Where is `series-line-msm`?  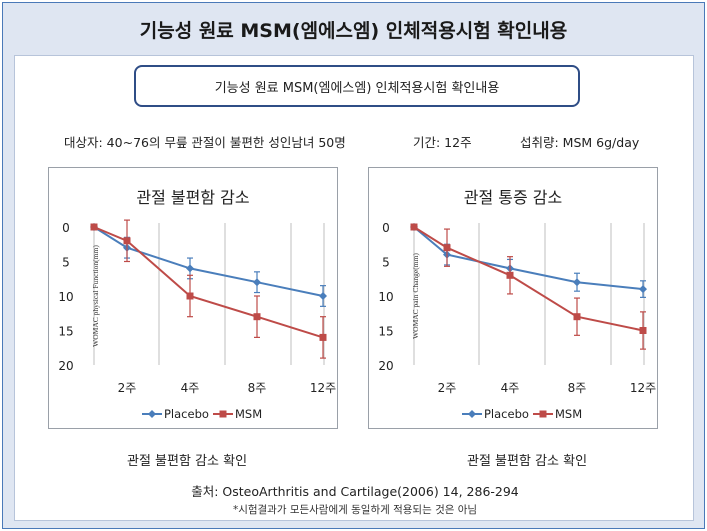 series-line-msm is located at coordinates (528, 279).